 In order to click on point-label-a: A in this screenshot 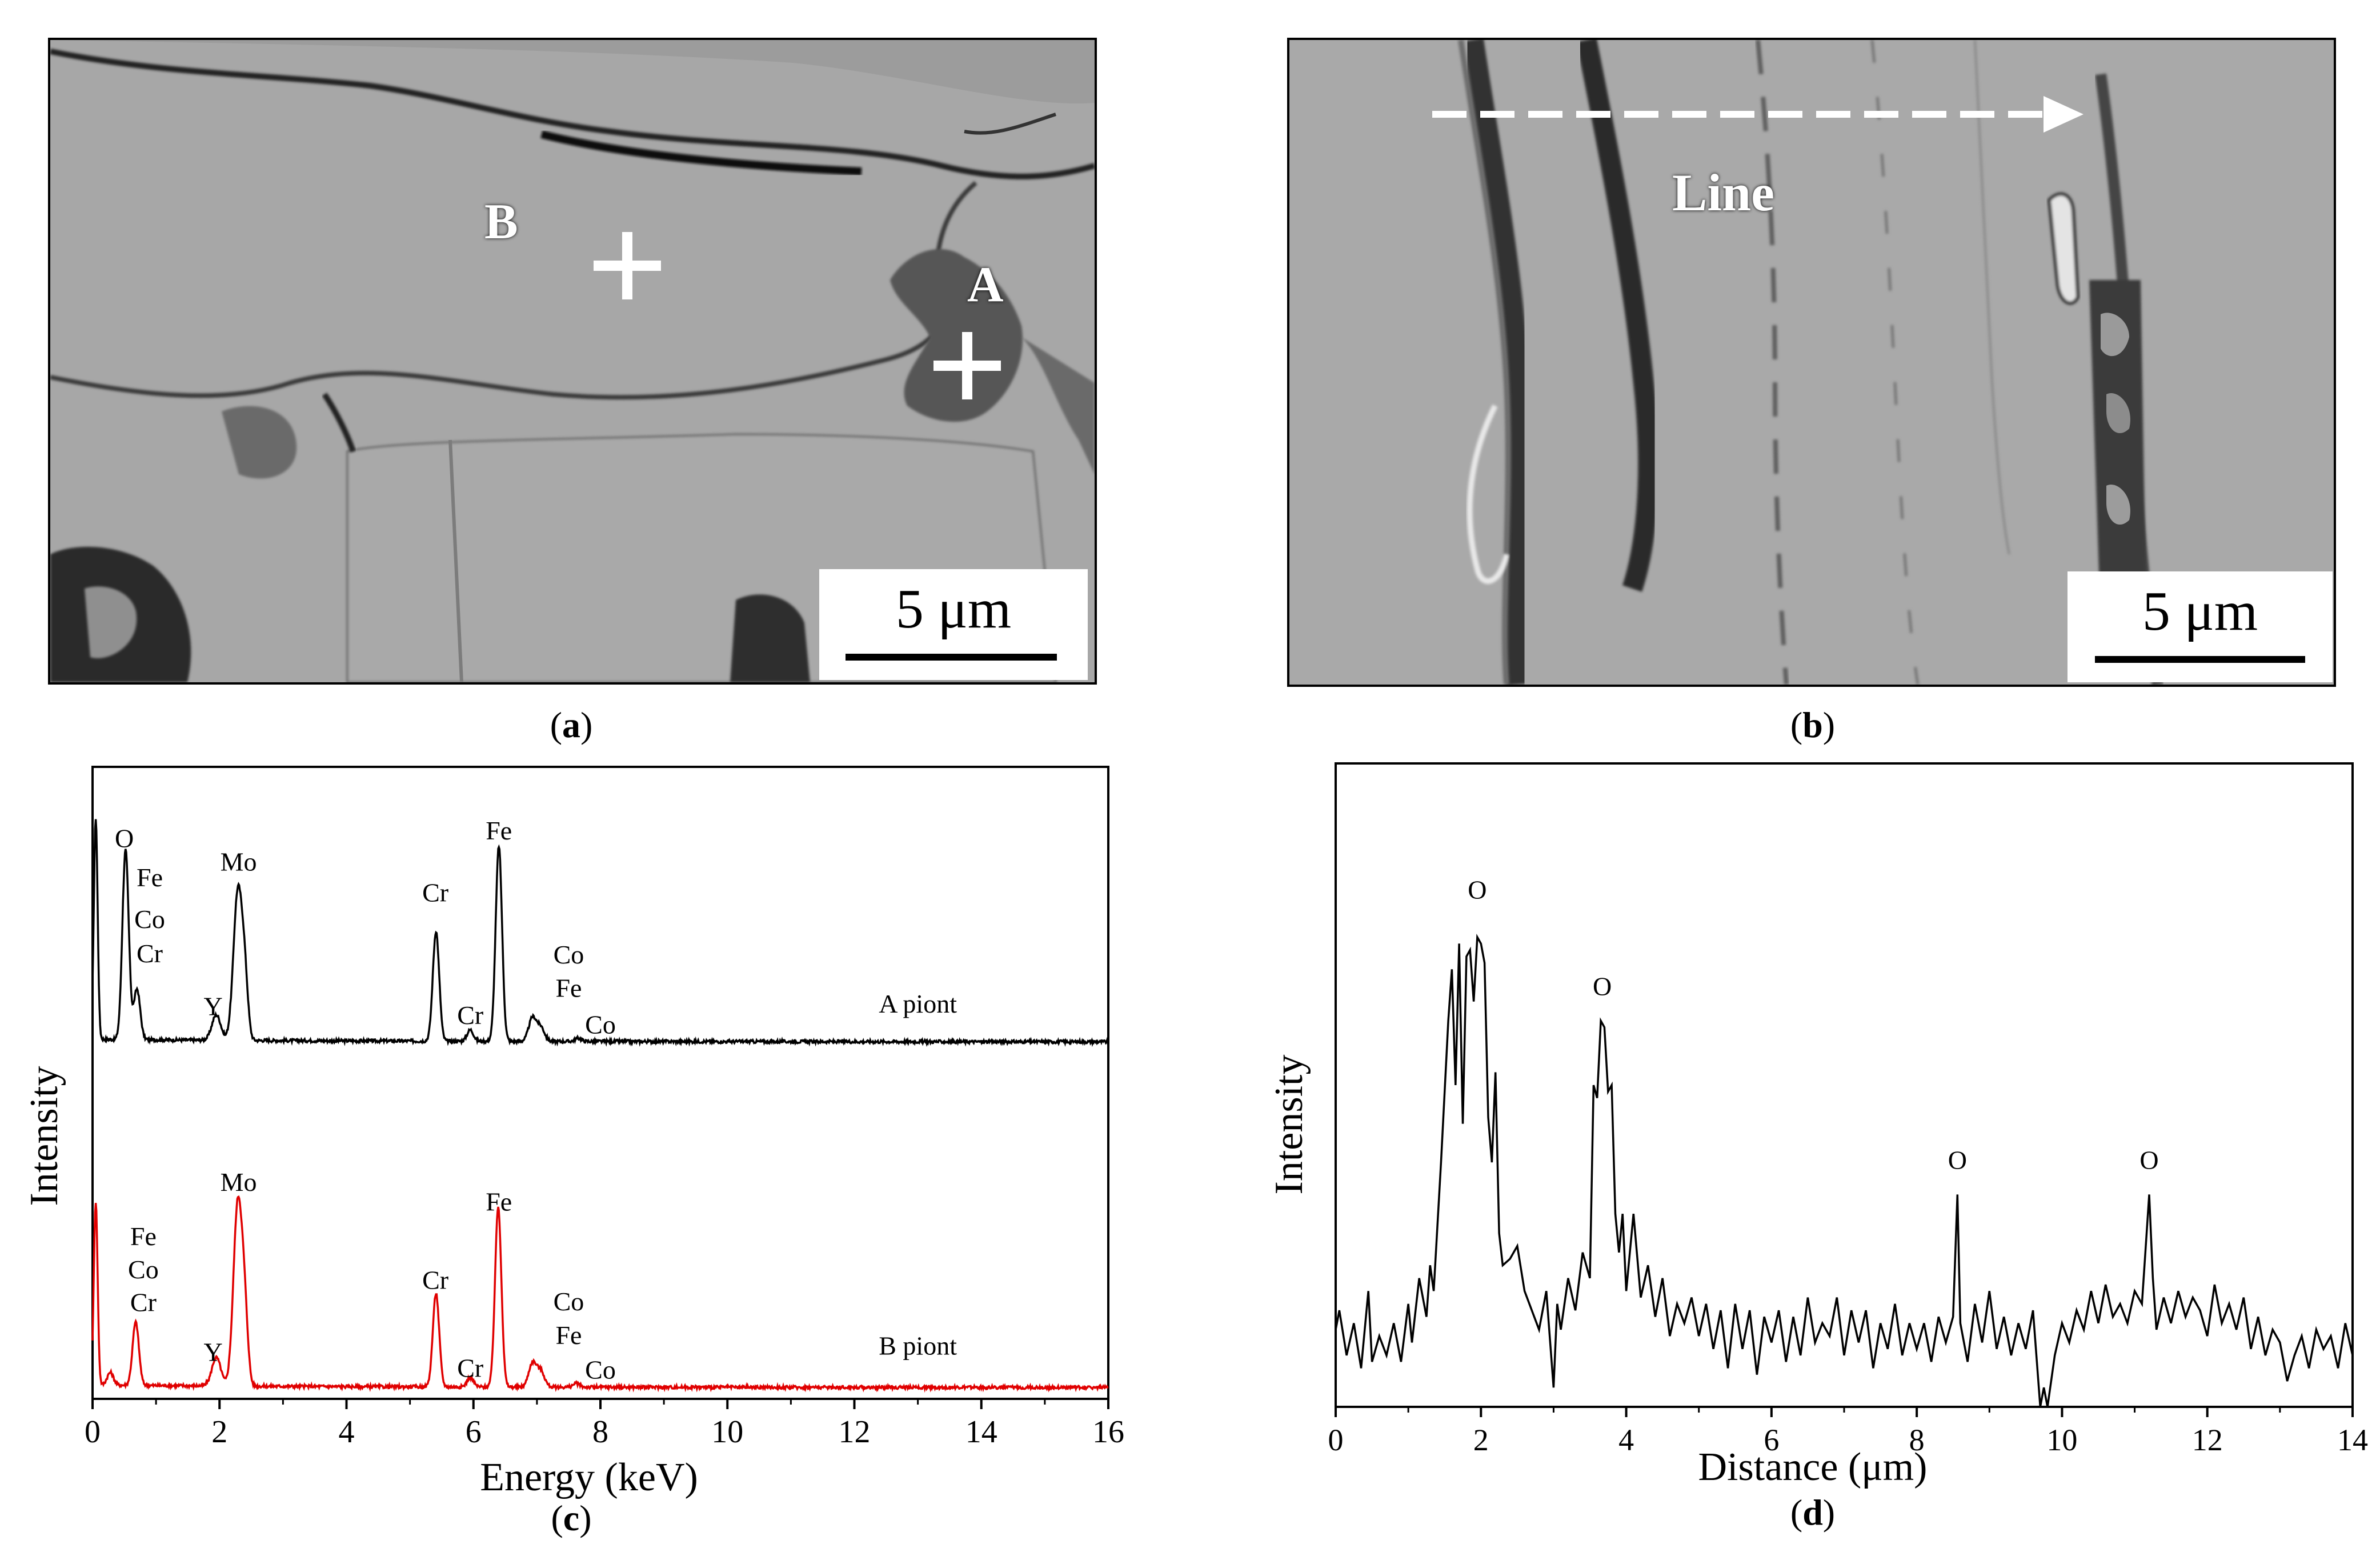, I will do `click(985, 285)`.